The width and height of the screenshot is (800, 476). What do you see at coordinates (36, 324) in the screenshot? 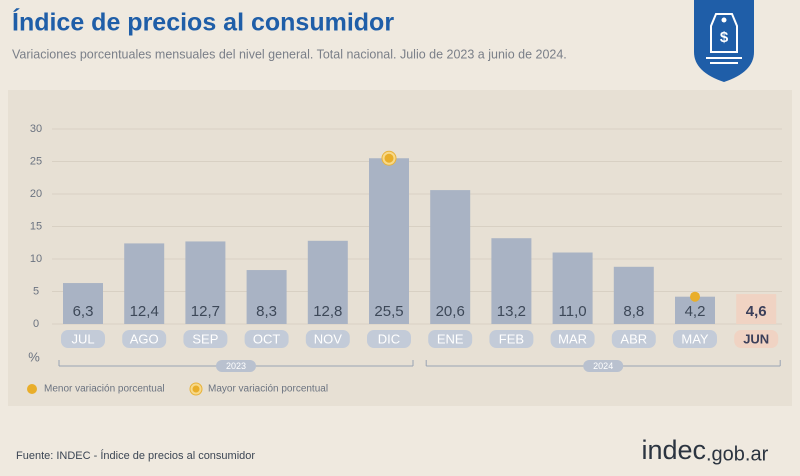
I see `y-tick-label: 0` at bounding box center [36, 324].